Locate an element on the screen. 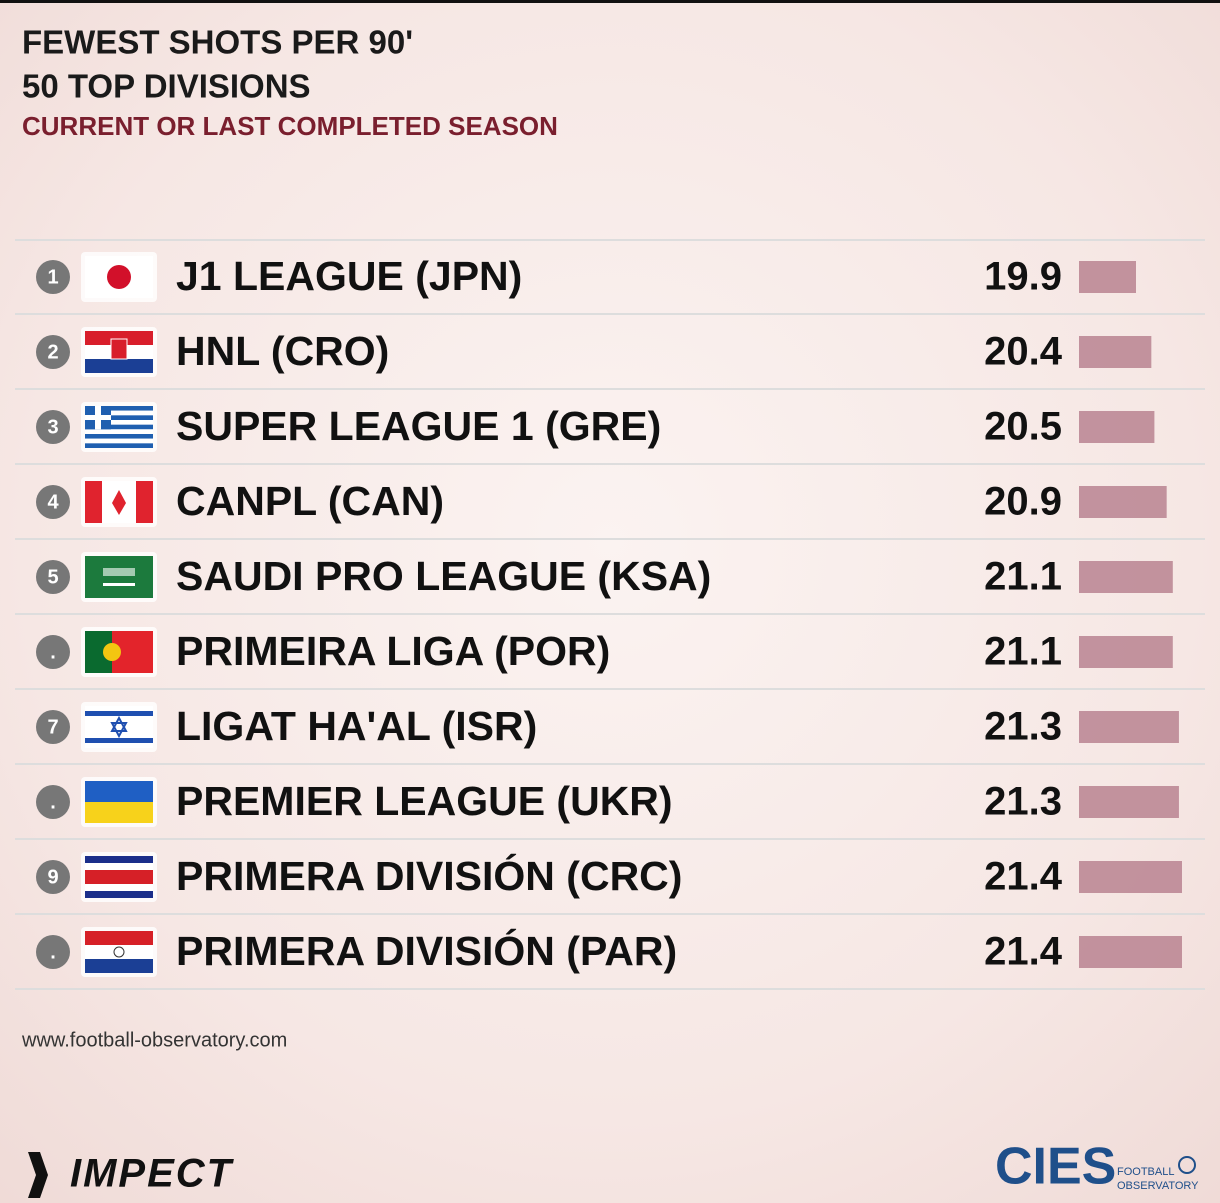 Image resolution: width=1220 pixels, height=1203 pixels. league-name: HNL (CRO) is located at coordinates (282, 351).